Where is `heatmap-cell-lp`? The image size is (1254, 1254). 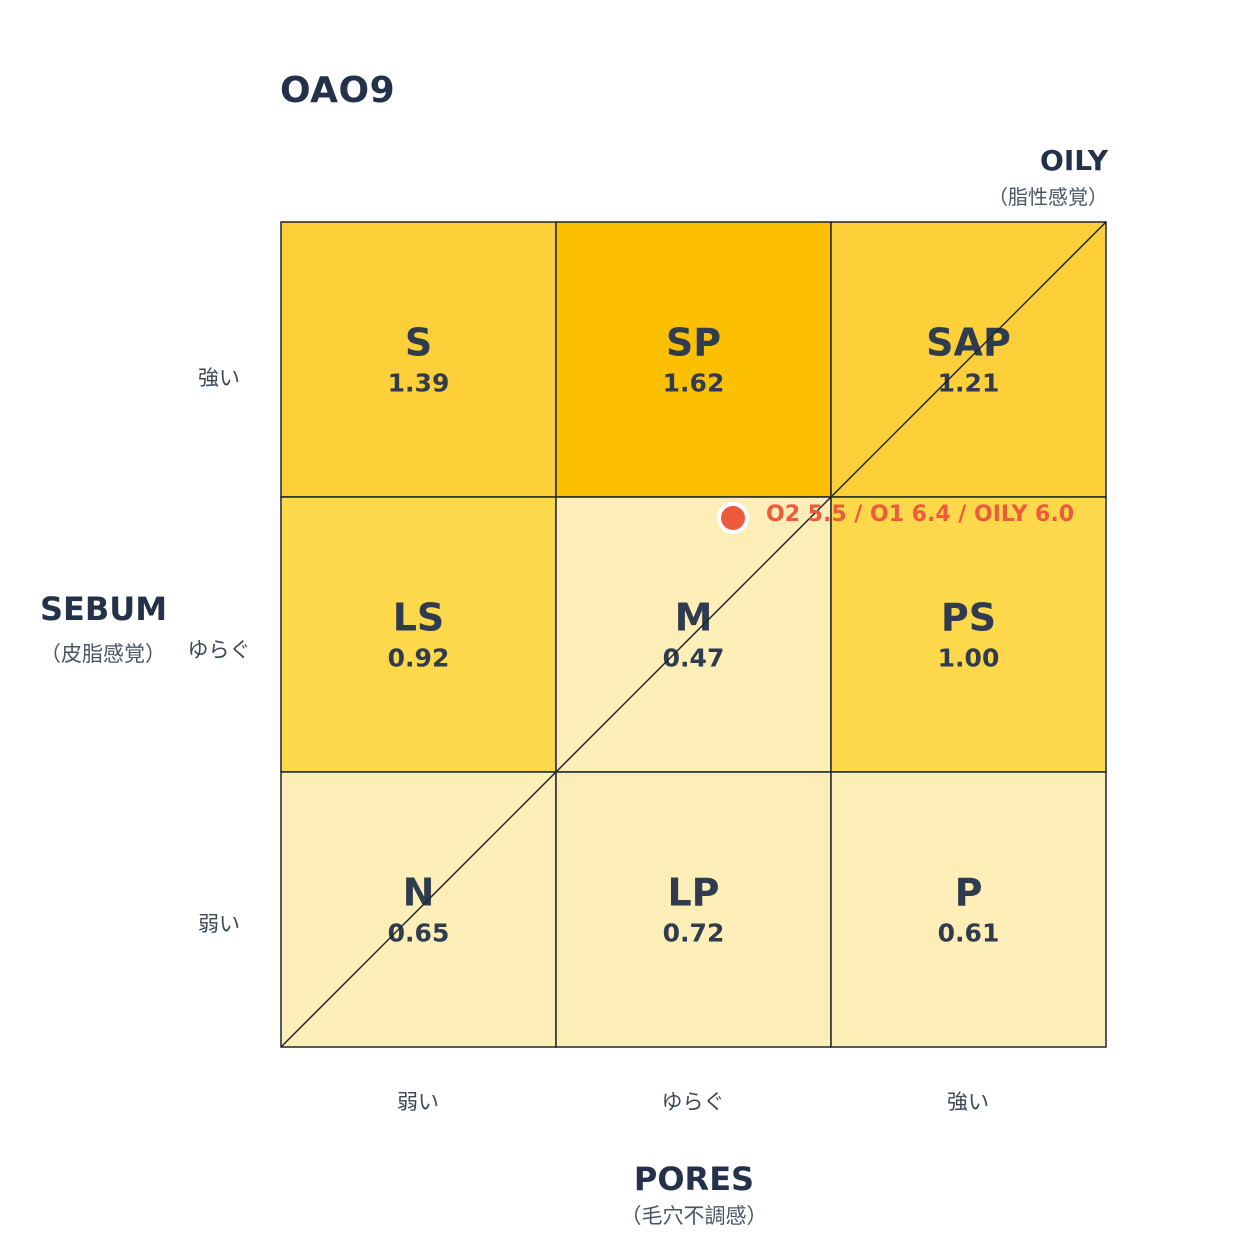 heatmap-cell-lp is located at coordinates (693, 909).